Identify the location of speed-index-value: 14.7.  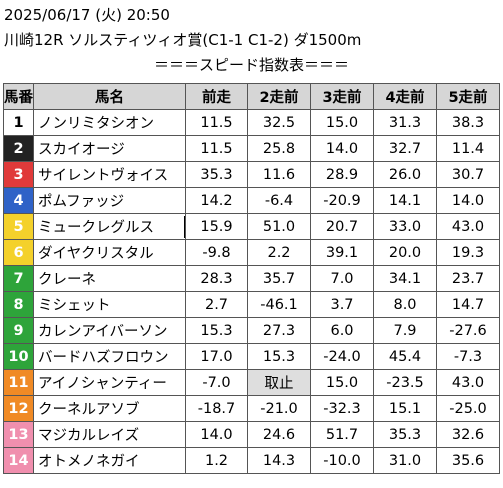
(468, 304).